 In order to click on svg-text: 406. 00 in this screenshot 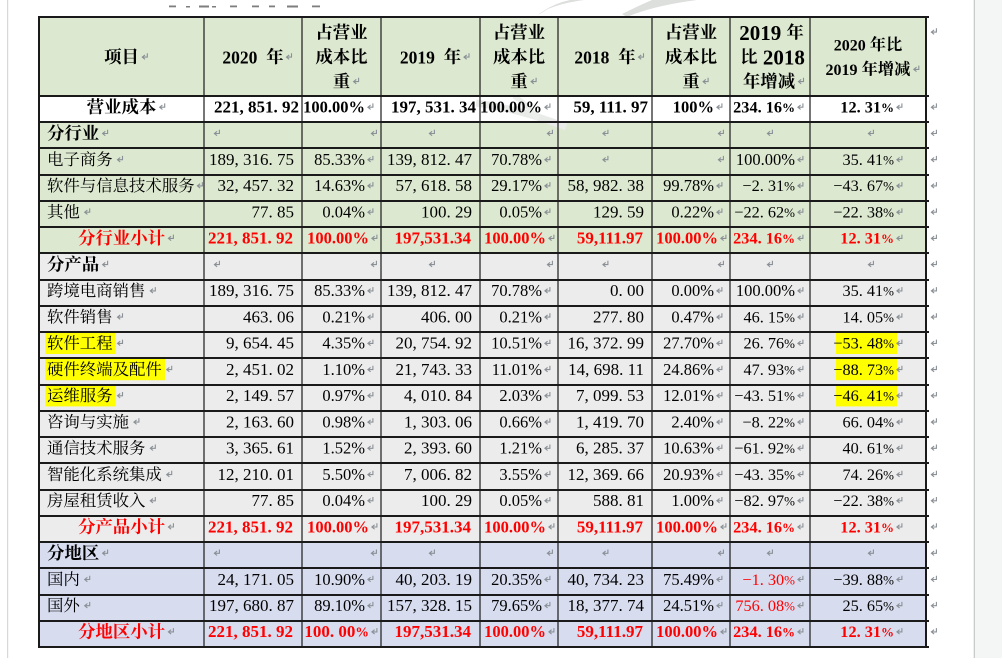, I will do `click(446, 316)`.